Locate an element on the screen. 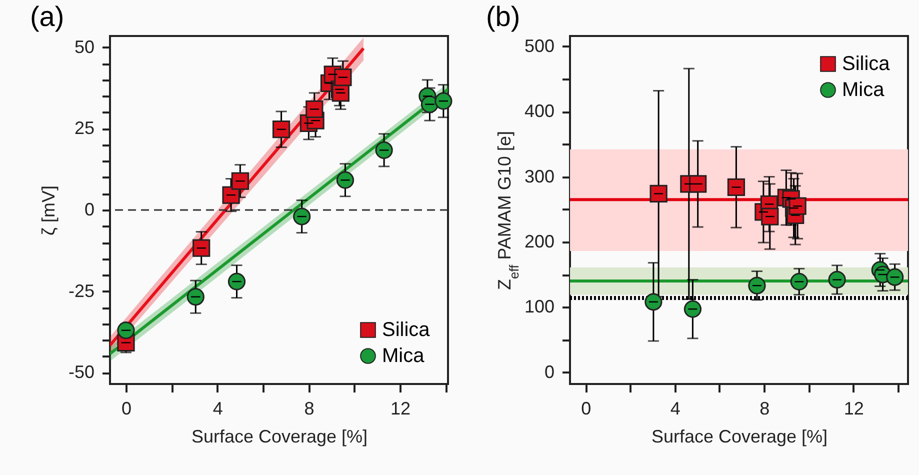 Image resolution: width=919 pixels, height=475 pixels. y-tick-label: 100 is located at coordinates (539, 306).